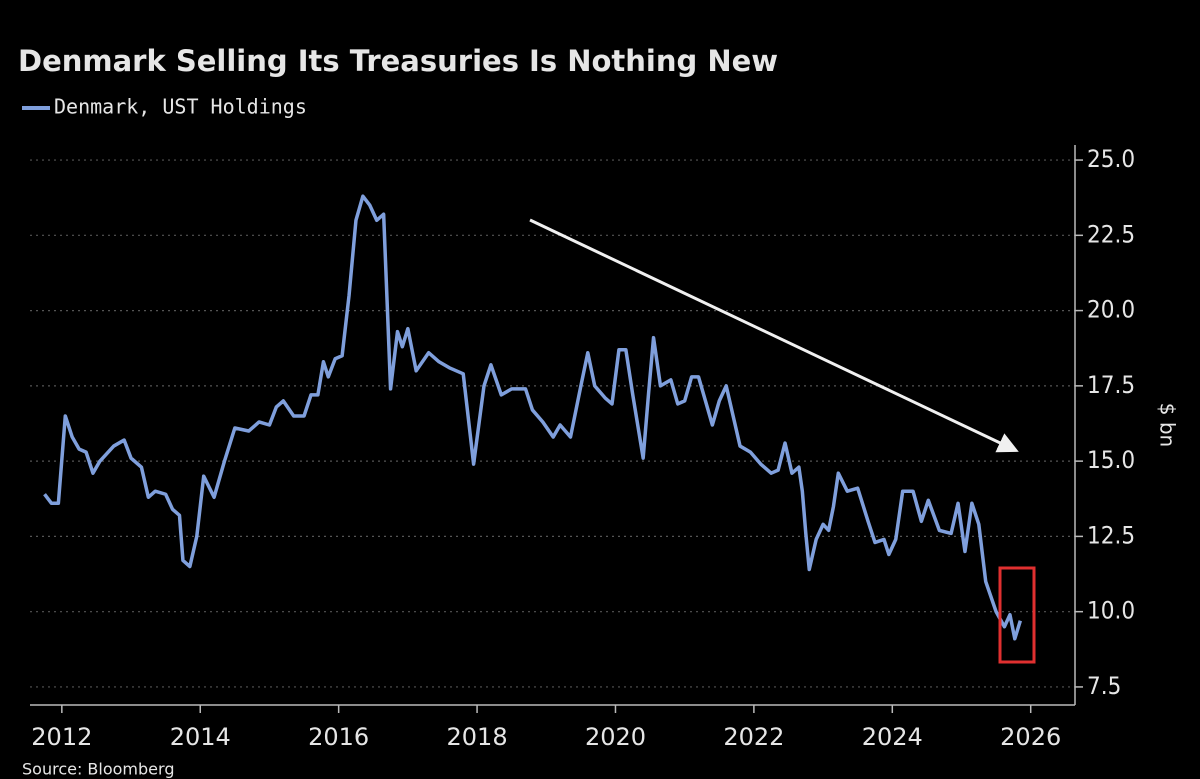  What do you see at coordinates (615, 737) in the screenshot?
I see `x-tick-label: 2020` at bounding box center [615, 737].